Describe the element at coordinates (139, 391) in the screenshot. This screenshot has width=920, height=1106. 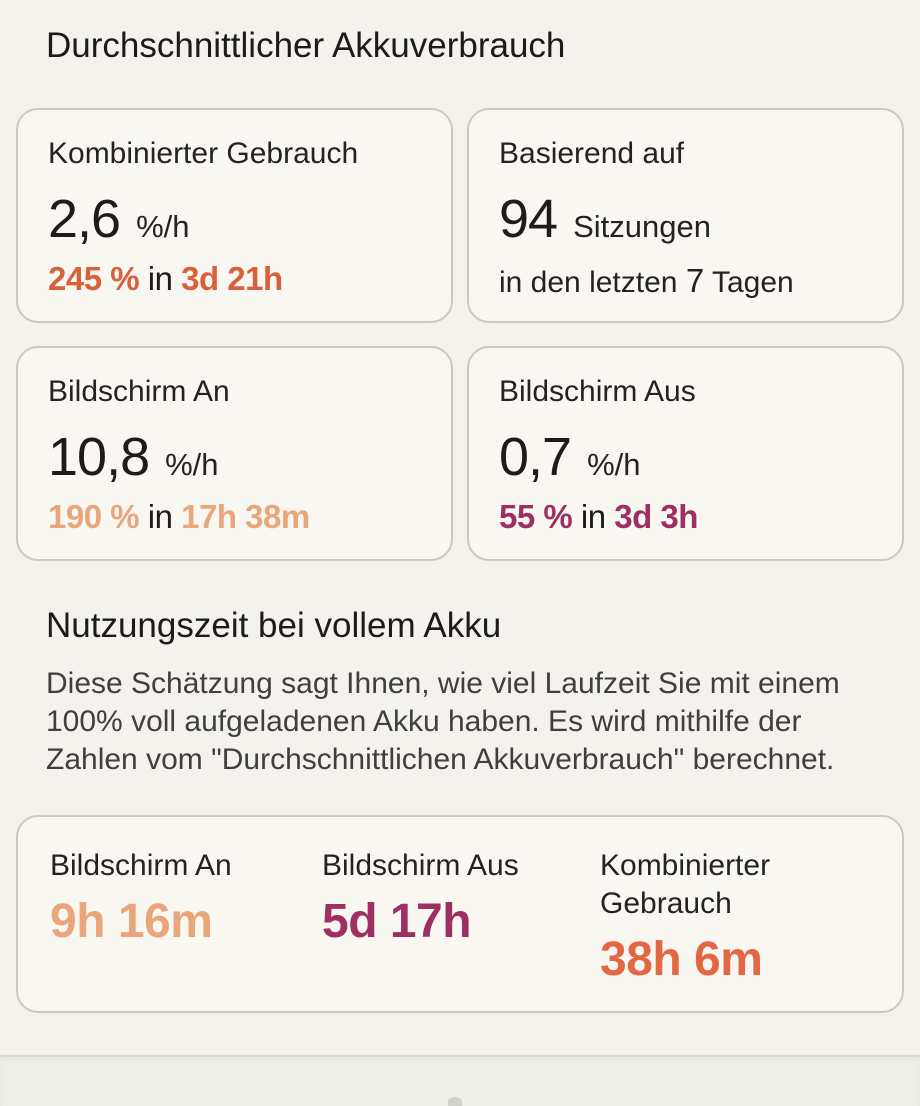
I see `stat-card-label: Bildschirm An` at that location.